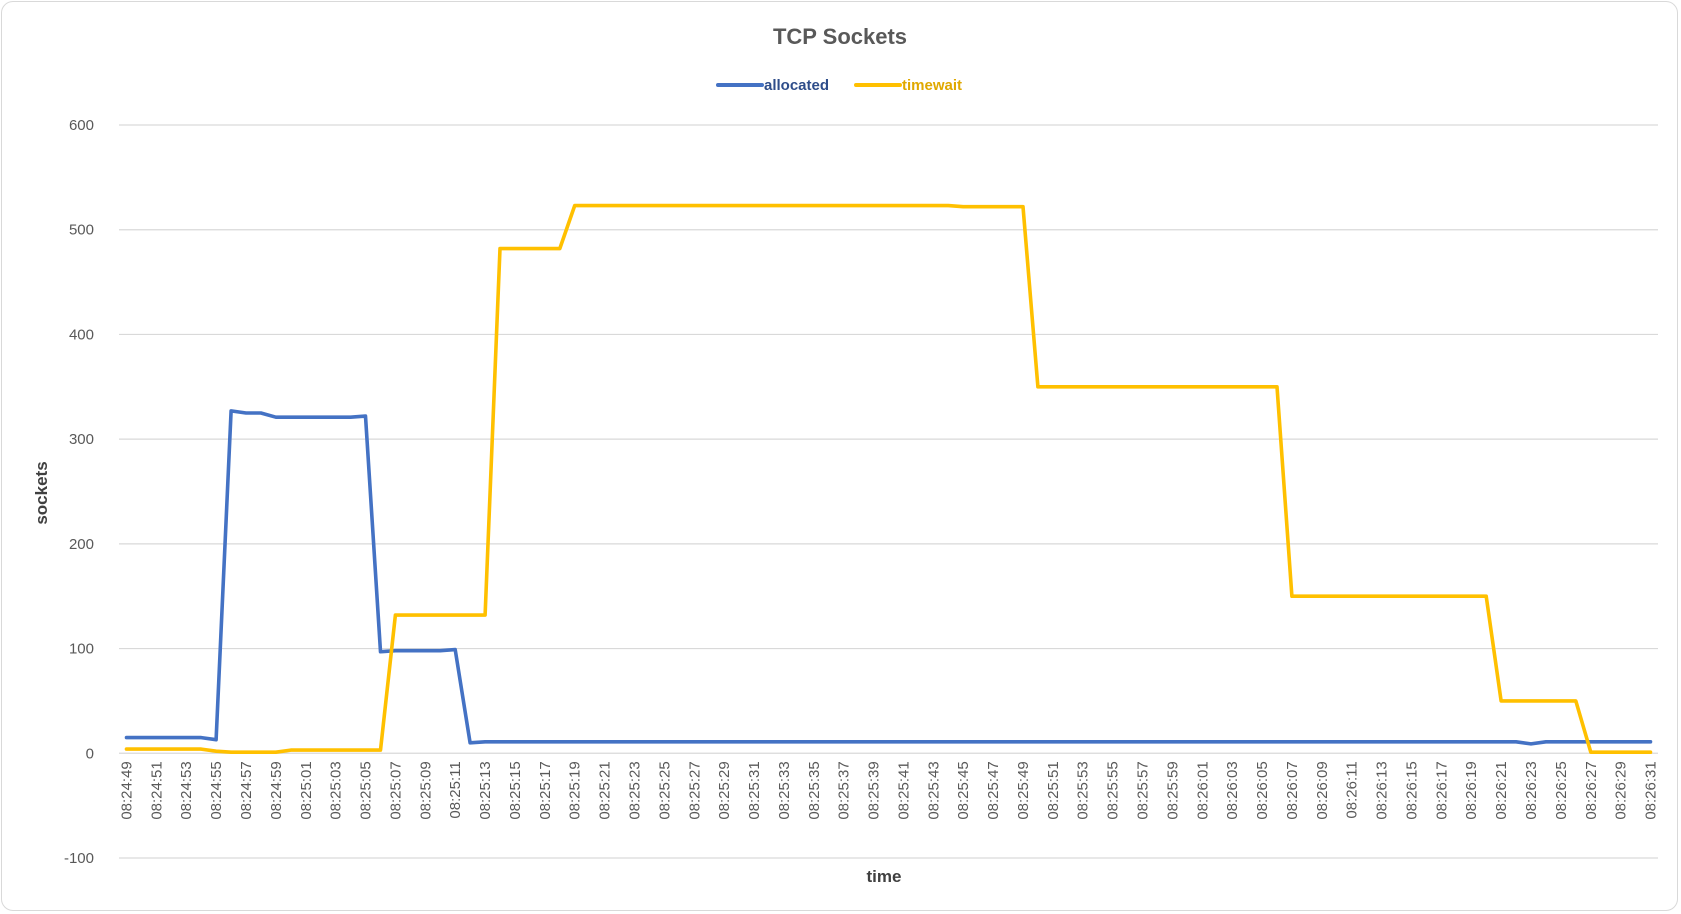 The width and height of the screenshot is (1681, 914). Describe the element at coordinates (694, 790) in the screenshot. I see `x-tick-label: 08:25:27` at that location.